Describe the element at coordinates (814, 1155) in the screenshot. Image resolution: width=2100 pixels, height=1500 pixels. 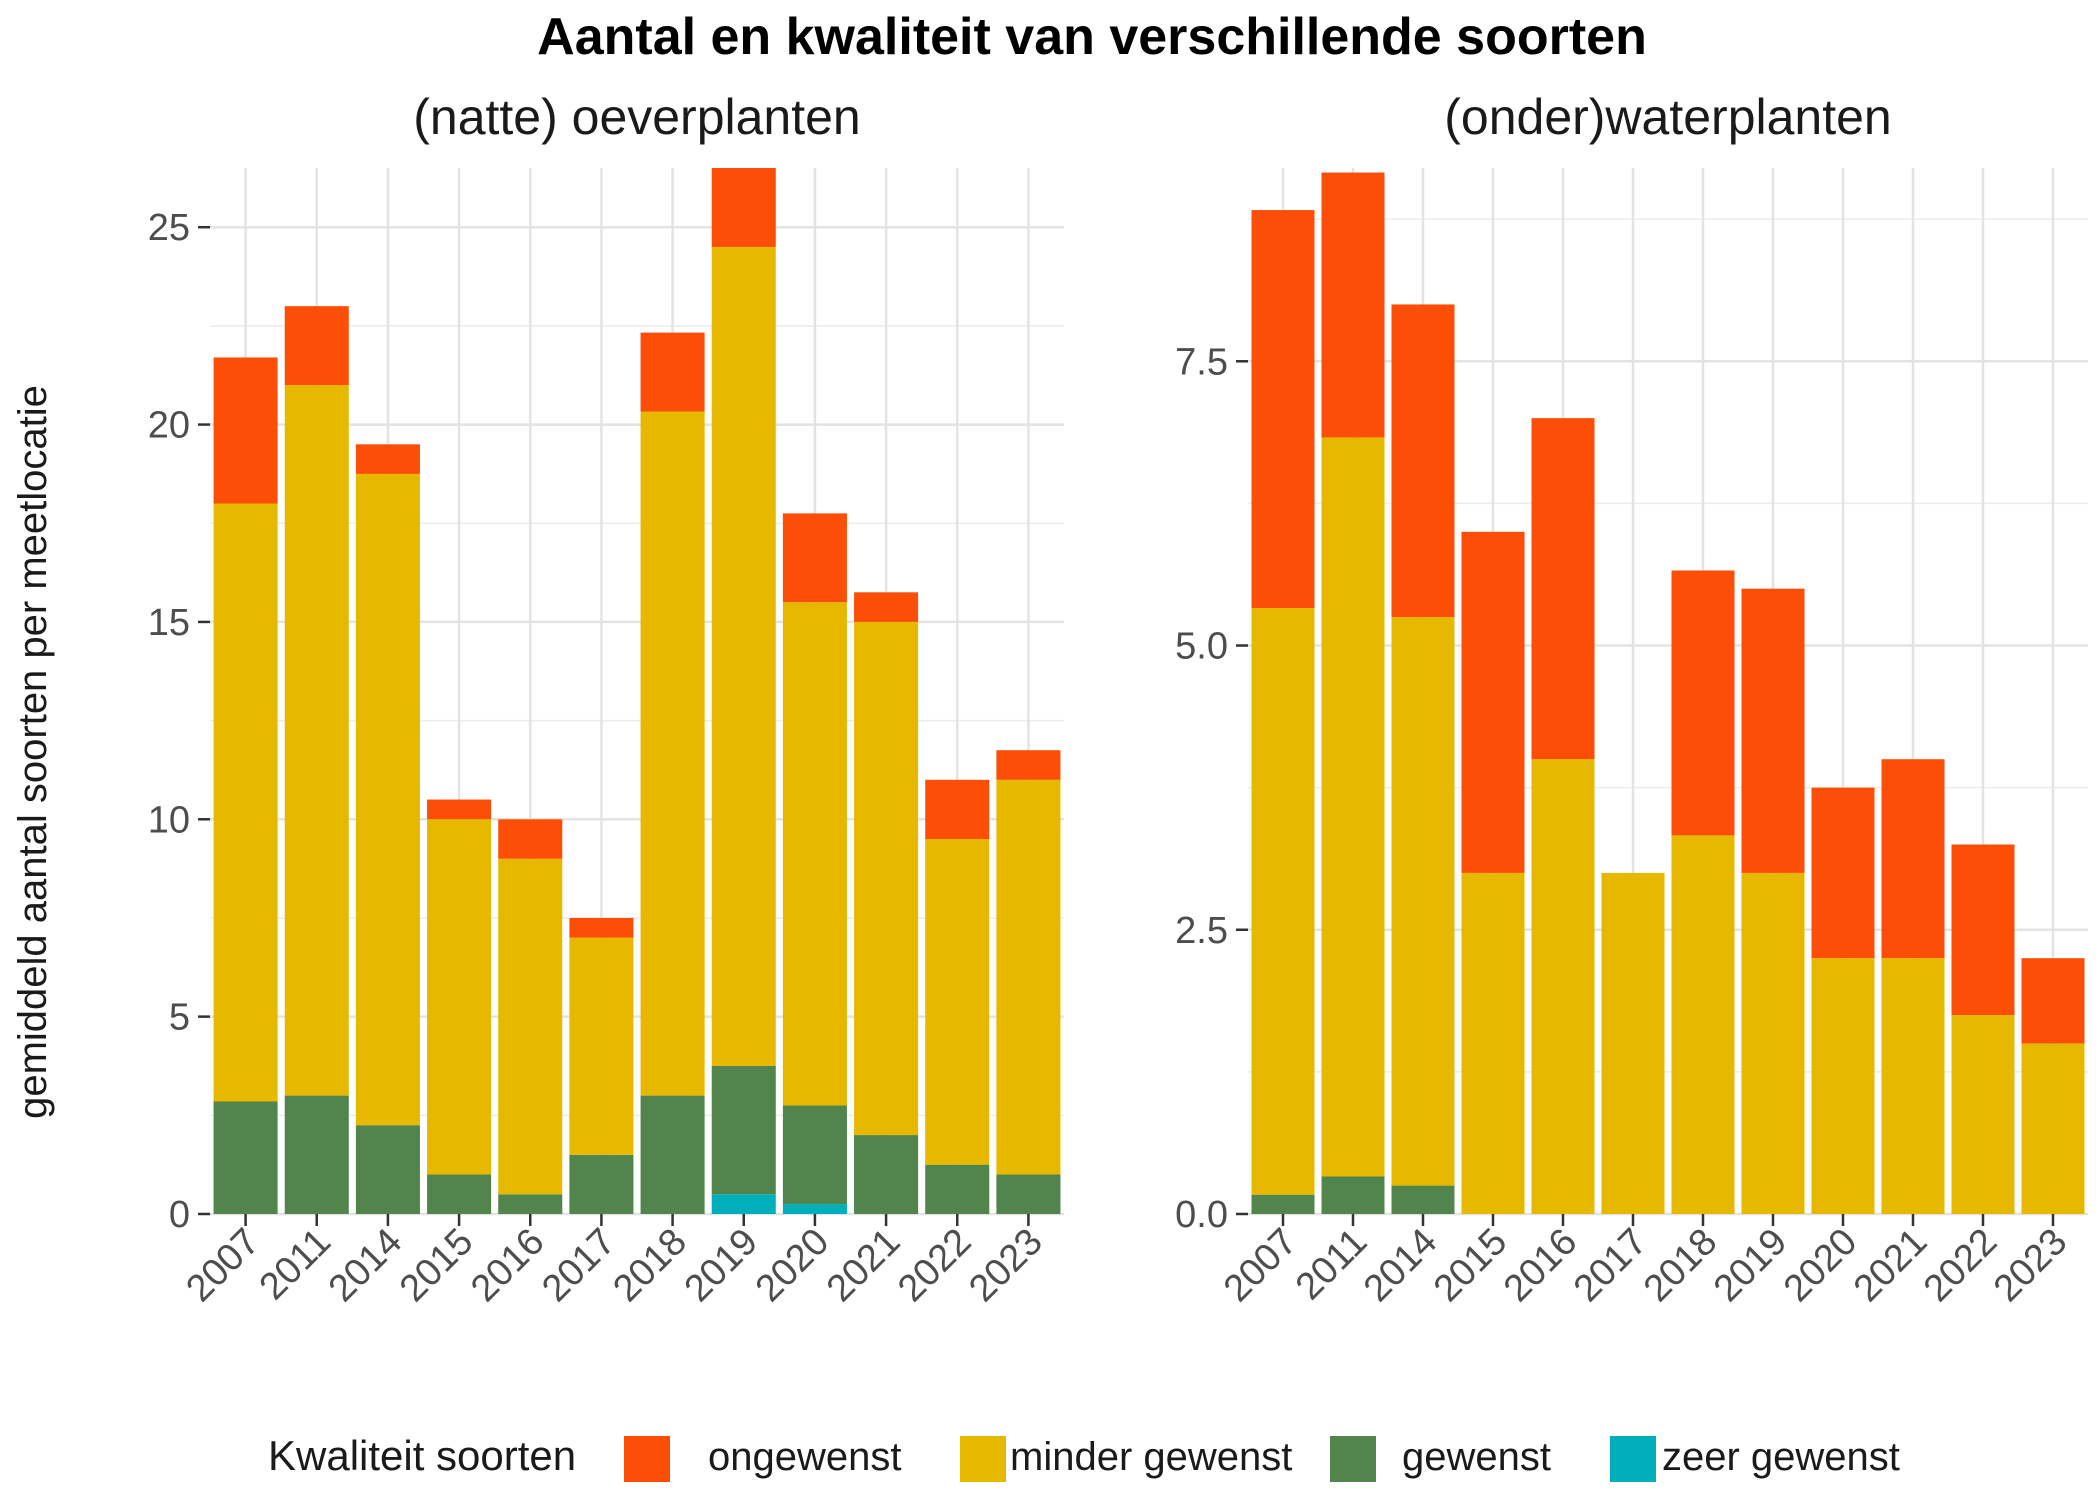
I see `bar-gewenst-2020` at that location.